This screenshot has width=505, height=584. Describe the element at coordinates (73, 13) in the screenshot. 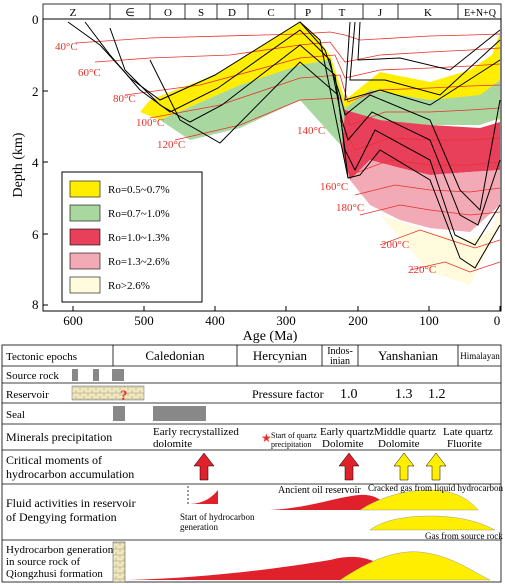

I see `period-z: Z` at that location.